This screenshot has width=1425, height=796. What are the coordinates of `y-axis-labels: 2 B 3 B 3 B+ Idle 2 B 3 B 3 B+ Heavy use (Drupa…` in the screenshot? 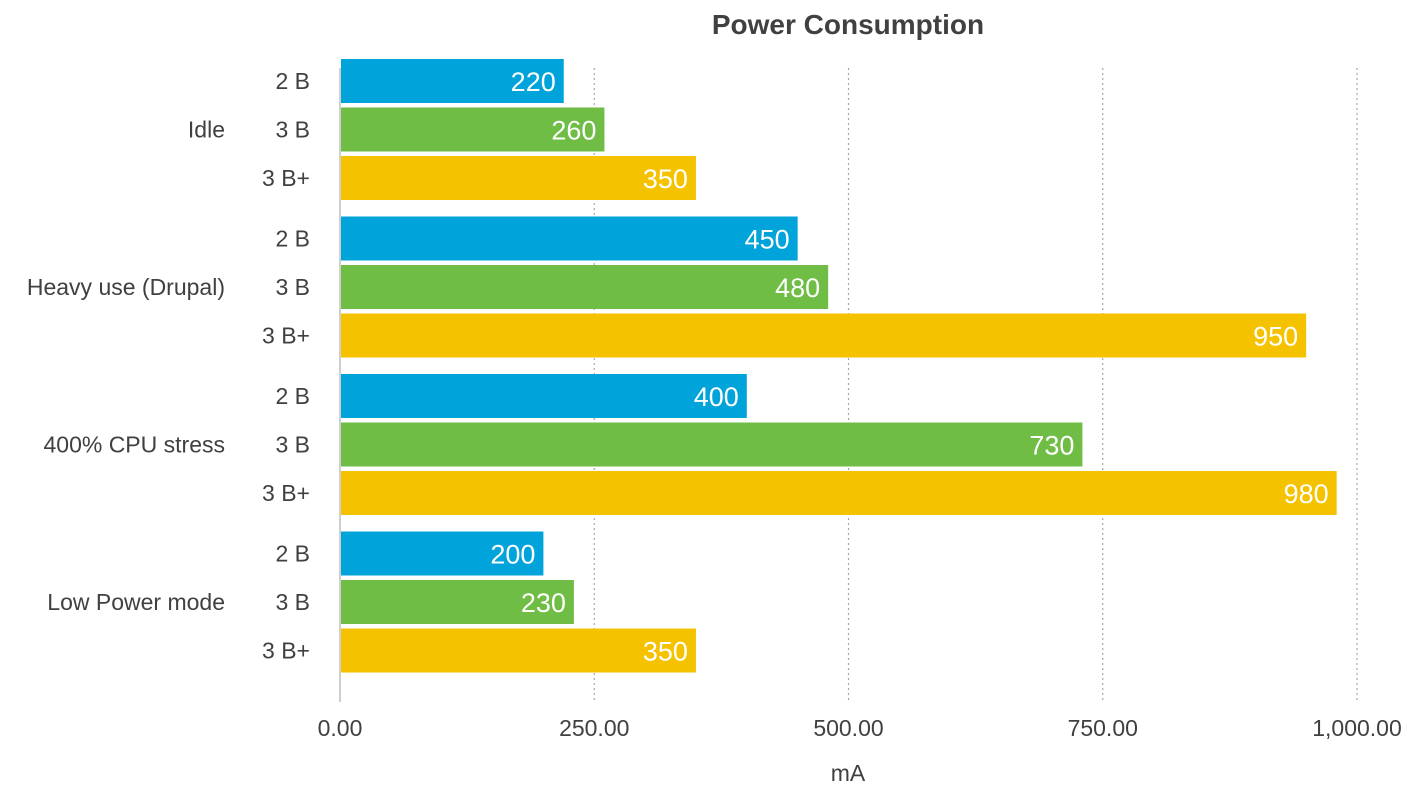 It's located at (168, 366).